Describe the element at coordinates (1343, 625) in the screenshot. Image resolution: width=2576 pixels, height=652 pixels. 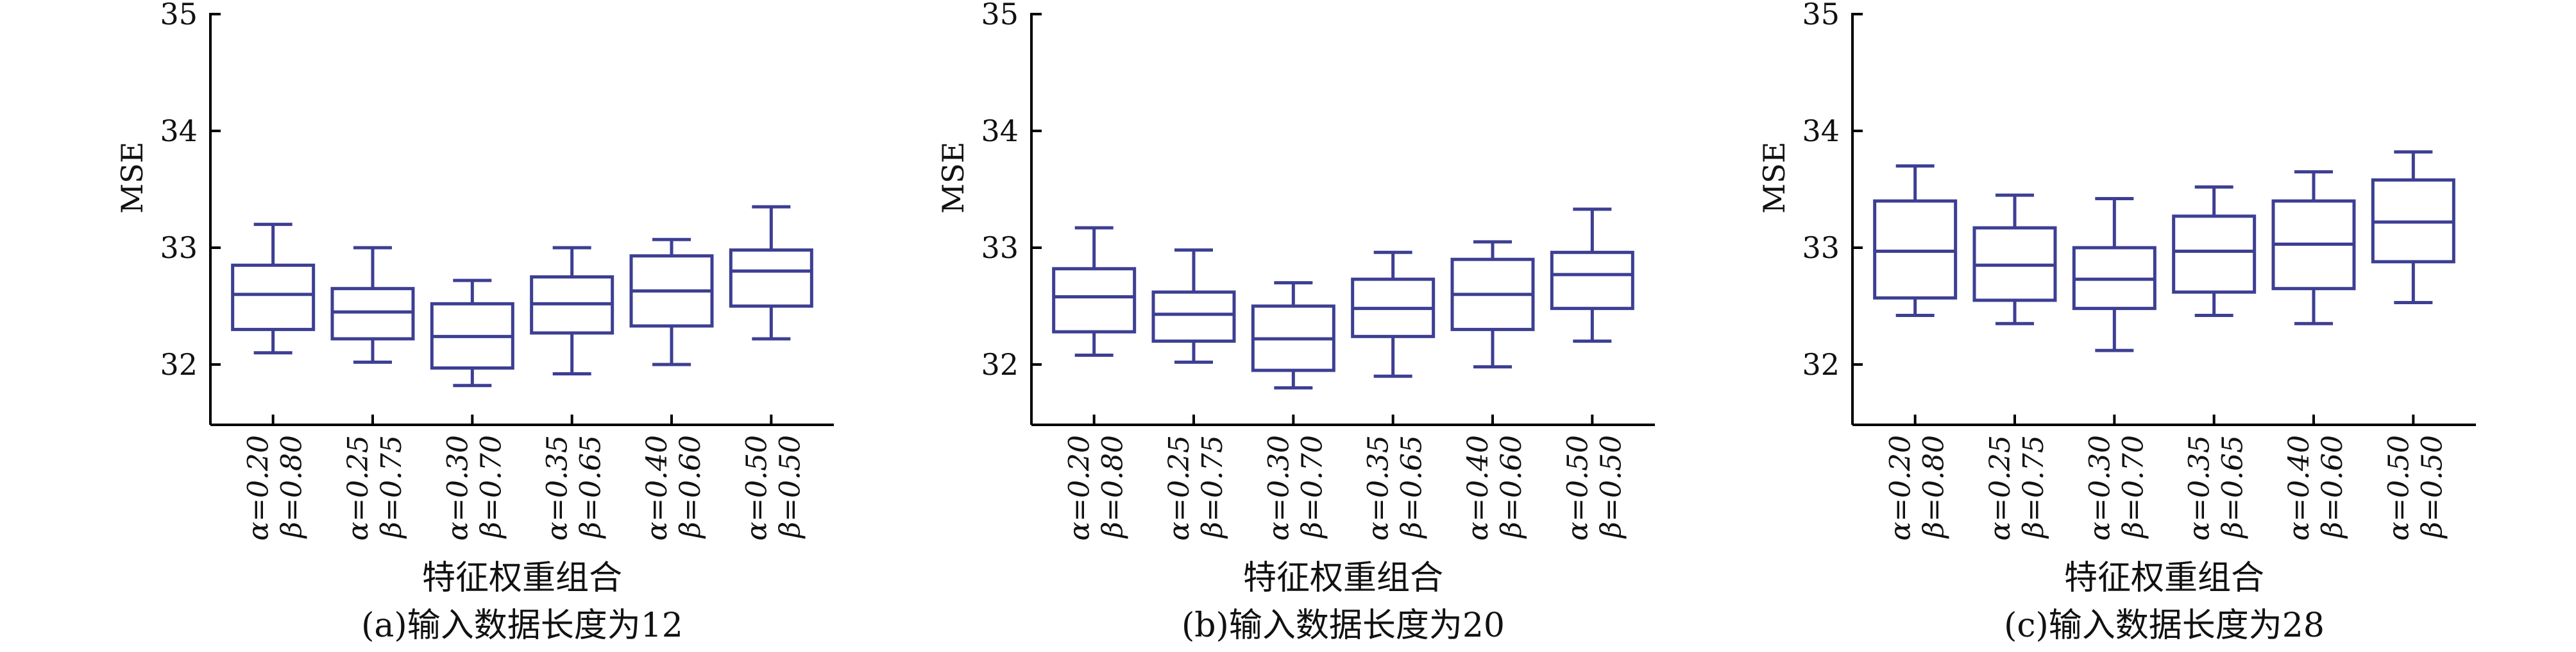
I see `panel-caption: (b)输入数据长度为20` at that location.